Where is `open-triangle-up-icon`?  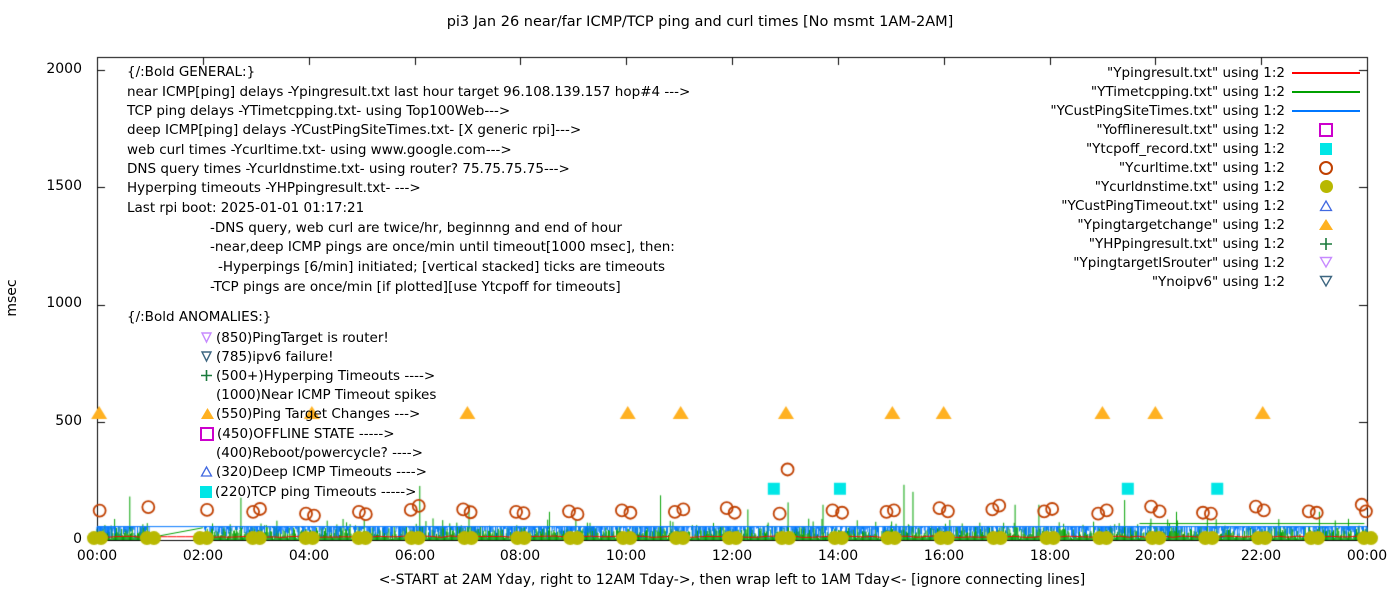 open-triangle-up-icon is located at coordinates (1326, 205).